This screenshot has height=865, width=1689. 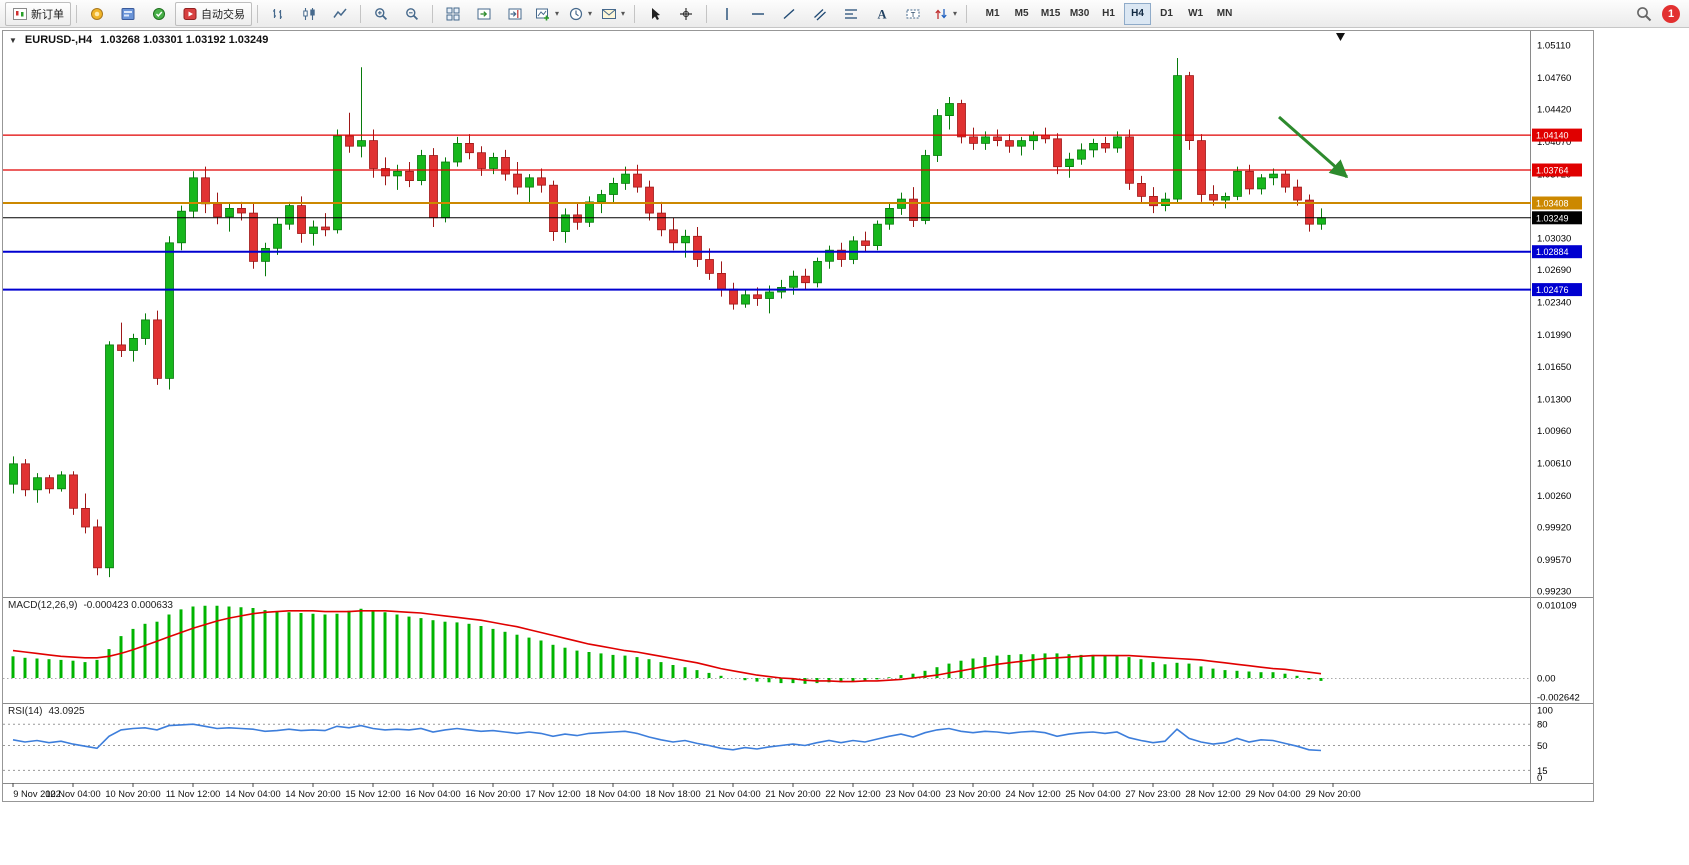 I want to click on cursor-button, so click(x=655, y=14).